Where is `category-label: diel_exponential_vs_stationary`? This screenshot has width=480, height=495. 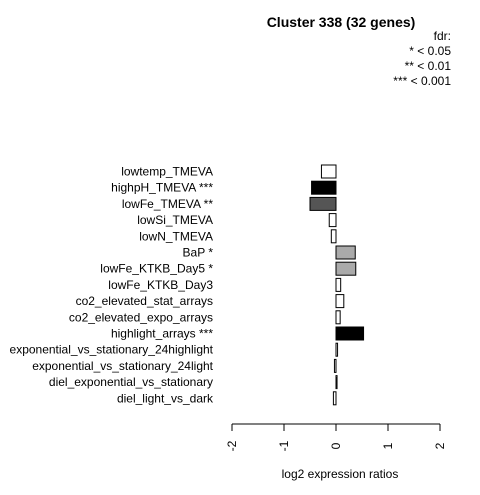
category-label: diel_exponential_vs_stationary is located at coordinates (131, 382).